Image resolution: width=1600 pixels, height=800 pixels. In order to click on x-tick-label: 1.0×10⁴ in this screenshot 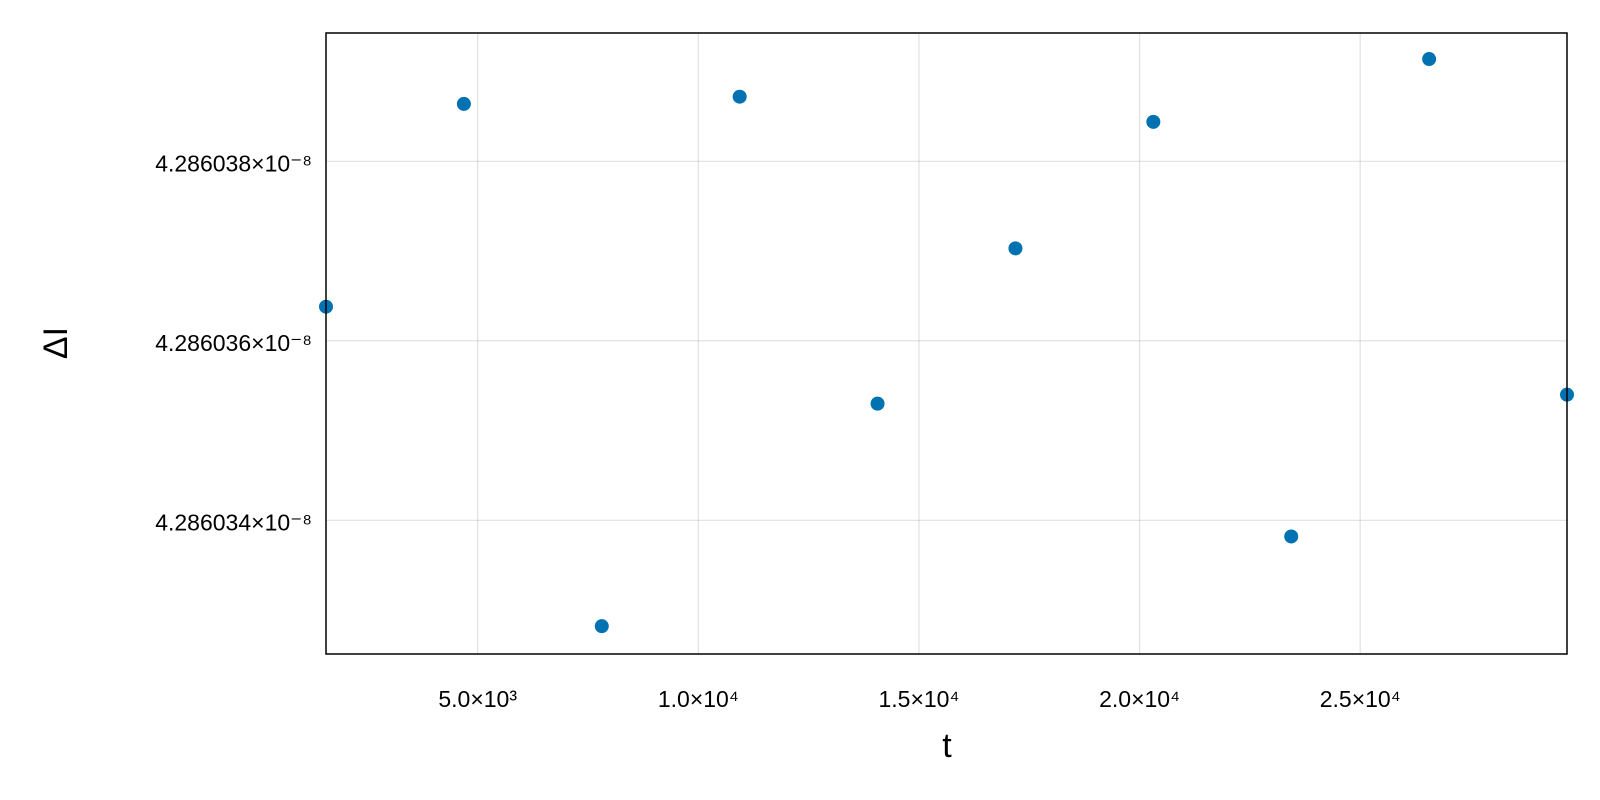, I will do `click(698, 699)`.